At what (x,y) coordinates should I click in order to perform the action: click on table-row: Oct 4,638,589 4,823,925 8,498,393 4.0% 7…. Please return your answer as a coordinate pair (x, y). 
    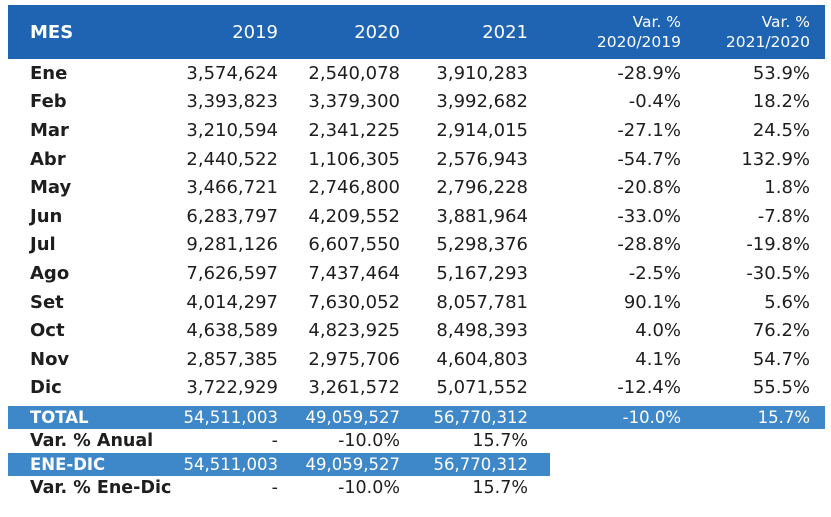
    Looking at the image, I should click on (416, 330).